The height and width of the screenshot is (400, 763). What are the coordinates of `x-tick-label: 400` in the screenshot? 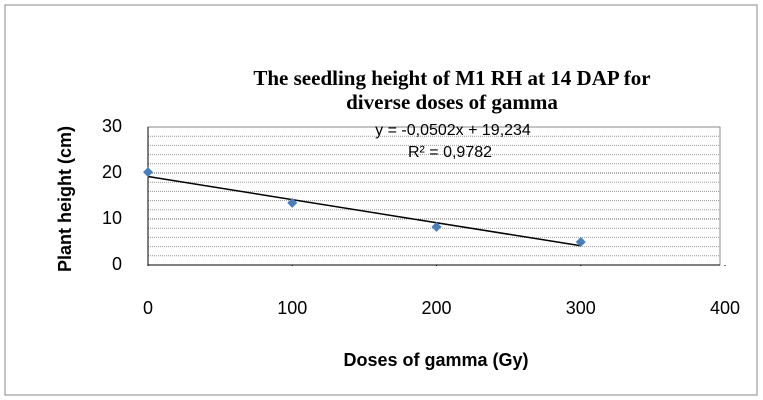 It's located at (725, 308).